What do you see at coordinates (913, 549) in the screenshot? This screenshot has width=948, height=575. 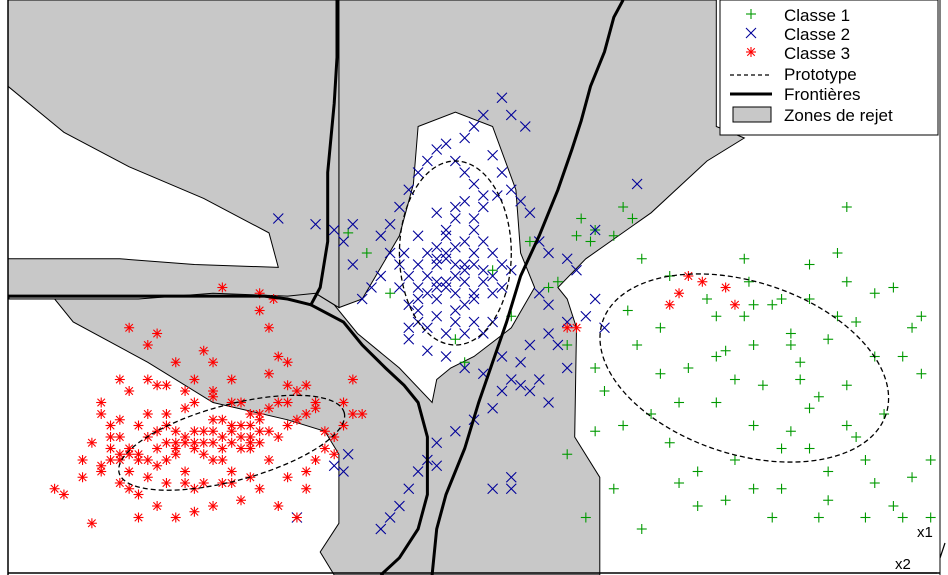 I see `axis-markers: x1 x2` at bounding box center [913, 549].